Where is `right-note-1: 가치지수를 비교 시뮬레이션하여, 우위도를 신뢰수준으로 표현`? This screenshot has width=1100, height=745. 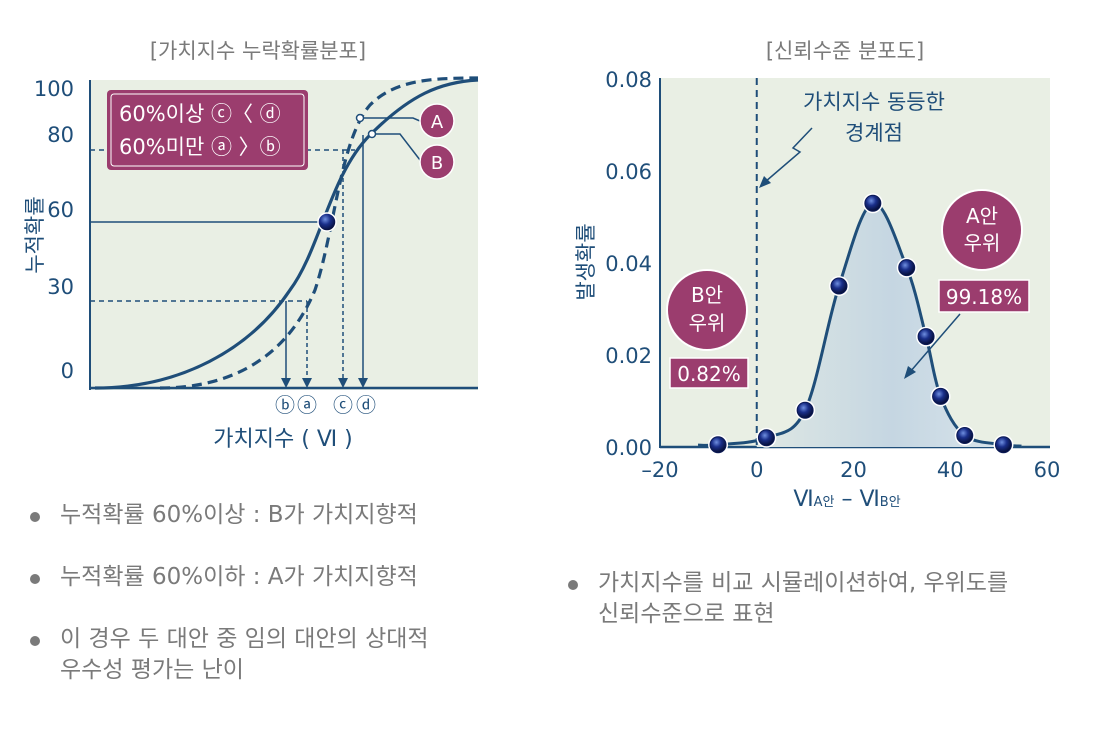
right-note-1: 가치지수를 비교 시뮬레이션하여, 우위도를 신뢰수준으로 표현 is located at coordinates (828, 599).